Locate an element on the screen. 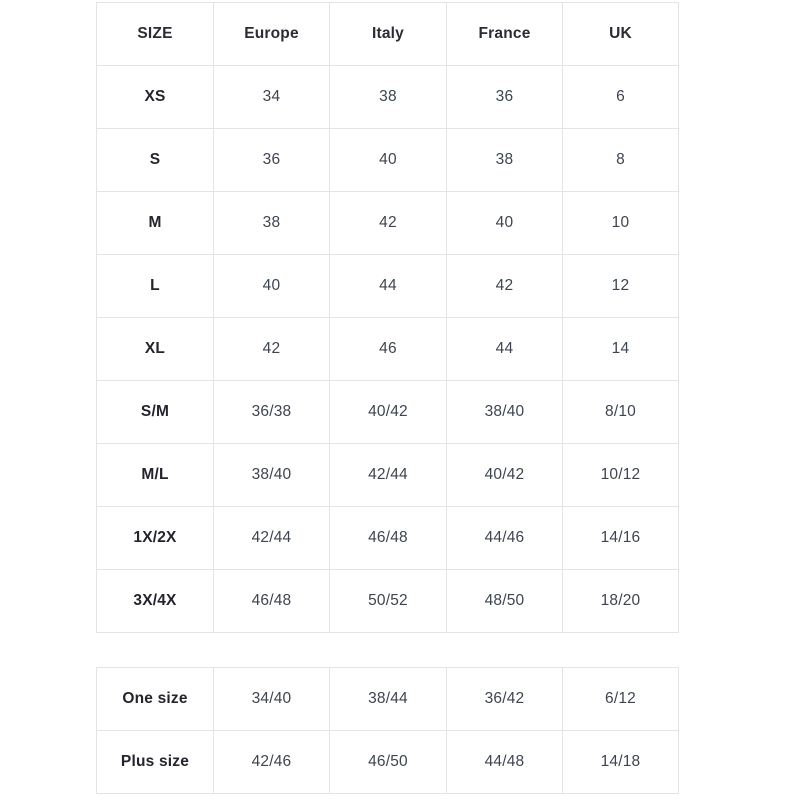  cell-france: 40 is located at coordinates (504, 223).